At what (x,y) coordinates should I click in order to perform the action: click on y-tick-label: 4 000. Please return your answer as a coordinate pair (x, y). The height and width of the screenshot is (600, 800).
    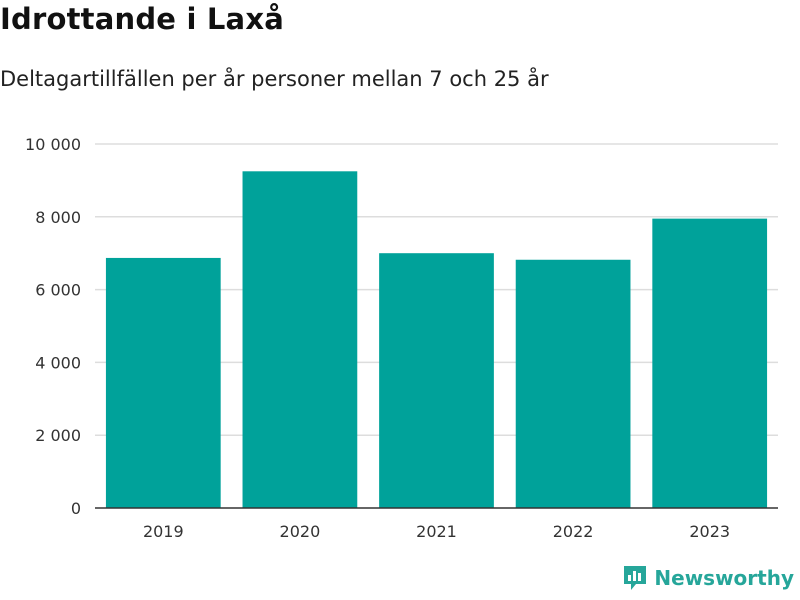
    Looking at the image, I should click on (58, 362).